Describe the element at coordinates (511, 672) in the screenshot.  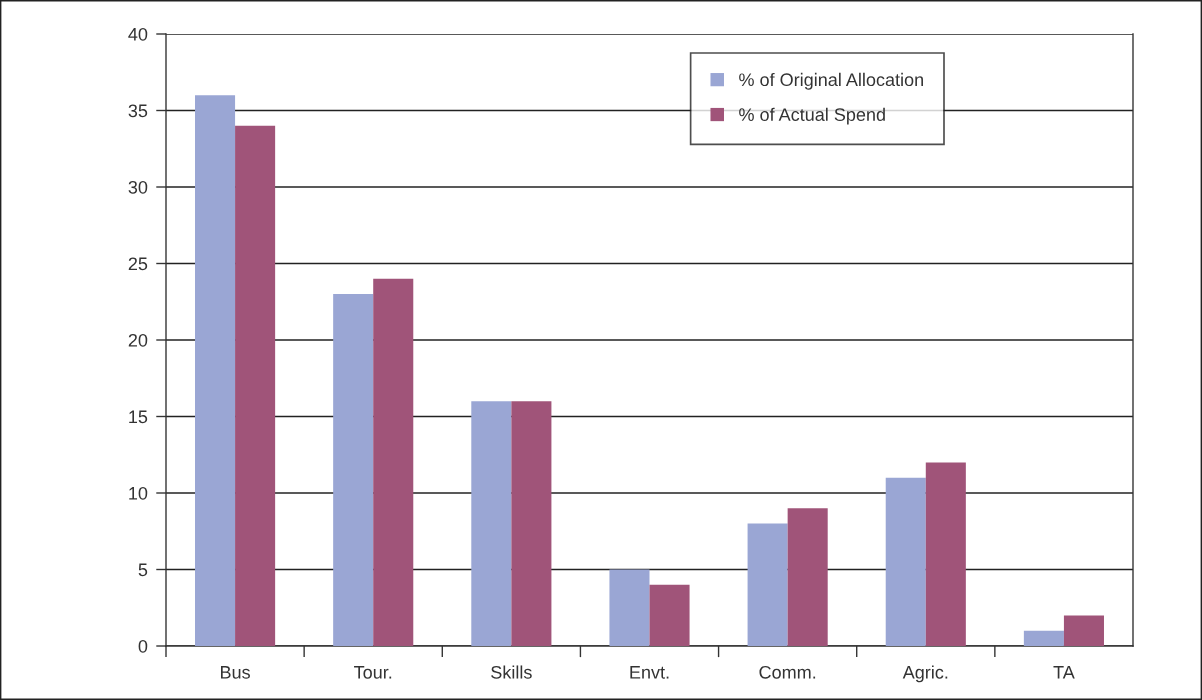
I see `x-tick-label: Skills` at that location.